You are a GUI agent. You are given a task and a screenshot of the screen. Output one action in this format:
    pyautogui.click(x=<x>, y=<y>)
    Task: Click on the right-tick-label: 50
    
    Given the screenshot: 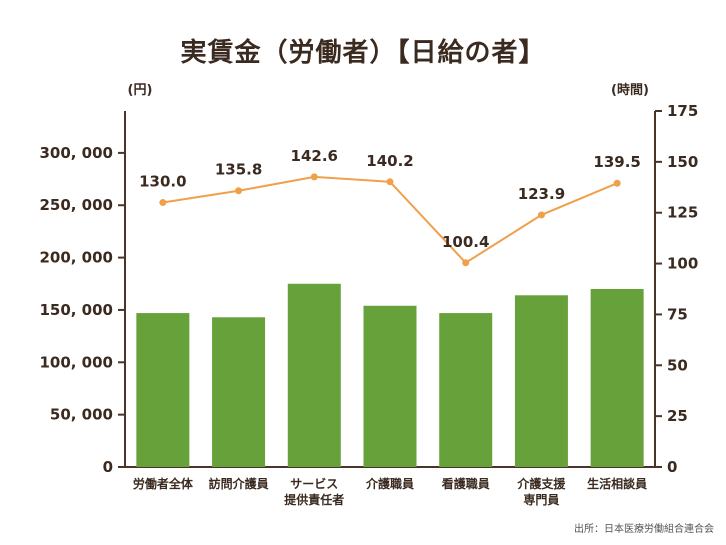 What is the action you would take?
    pyautogui.click(x=677, y=365)
    